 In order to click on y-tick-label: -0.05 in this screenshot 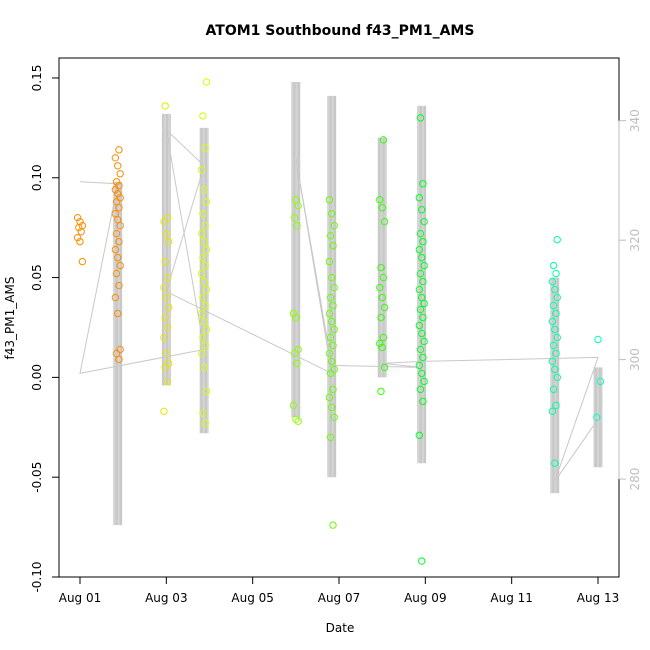, I will do `click(37, 477)`.